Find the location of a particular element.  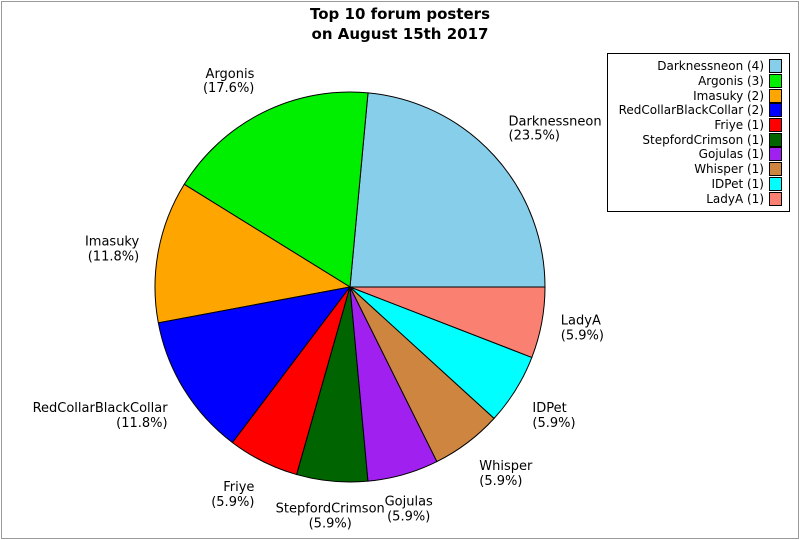

legend-label-redcollarblackcollar: RedCollarBlackCollar (2) is located at coordinates (691, 110).